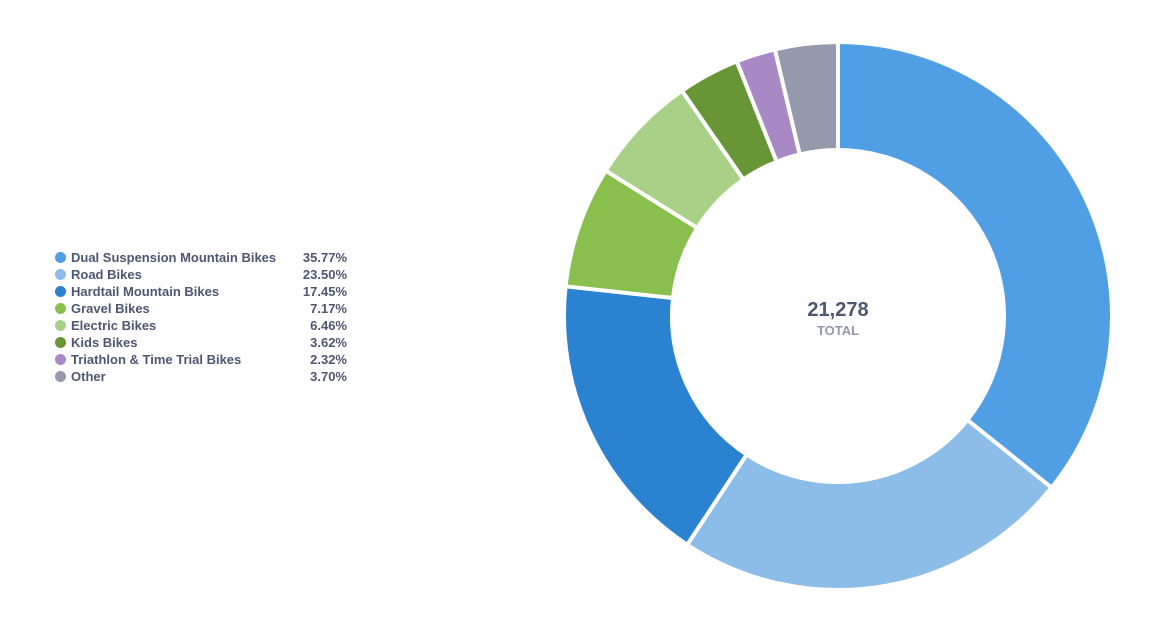  I want to click on legend-item: Dual Suspension Mountain Bikes 35.77%, so click(201, 257).